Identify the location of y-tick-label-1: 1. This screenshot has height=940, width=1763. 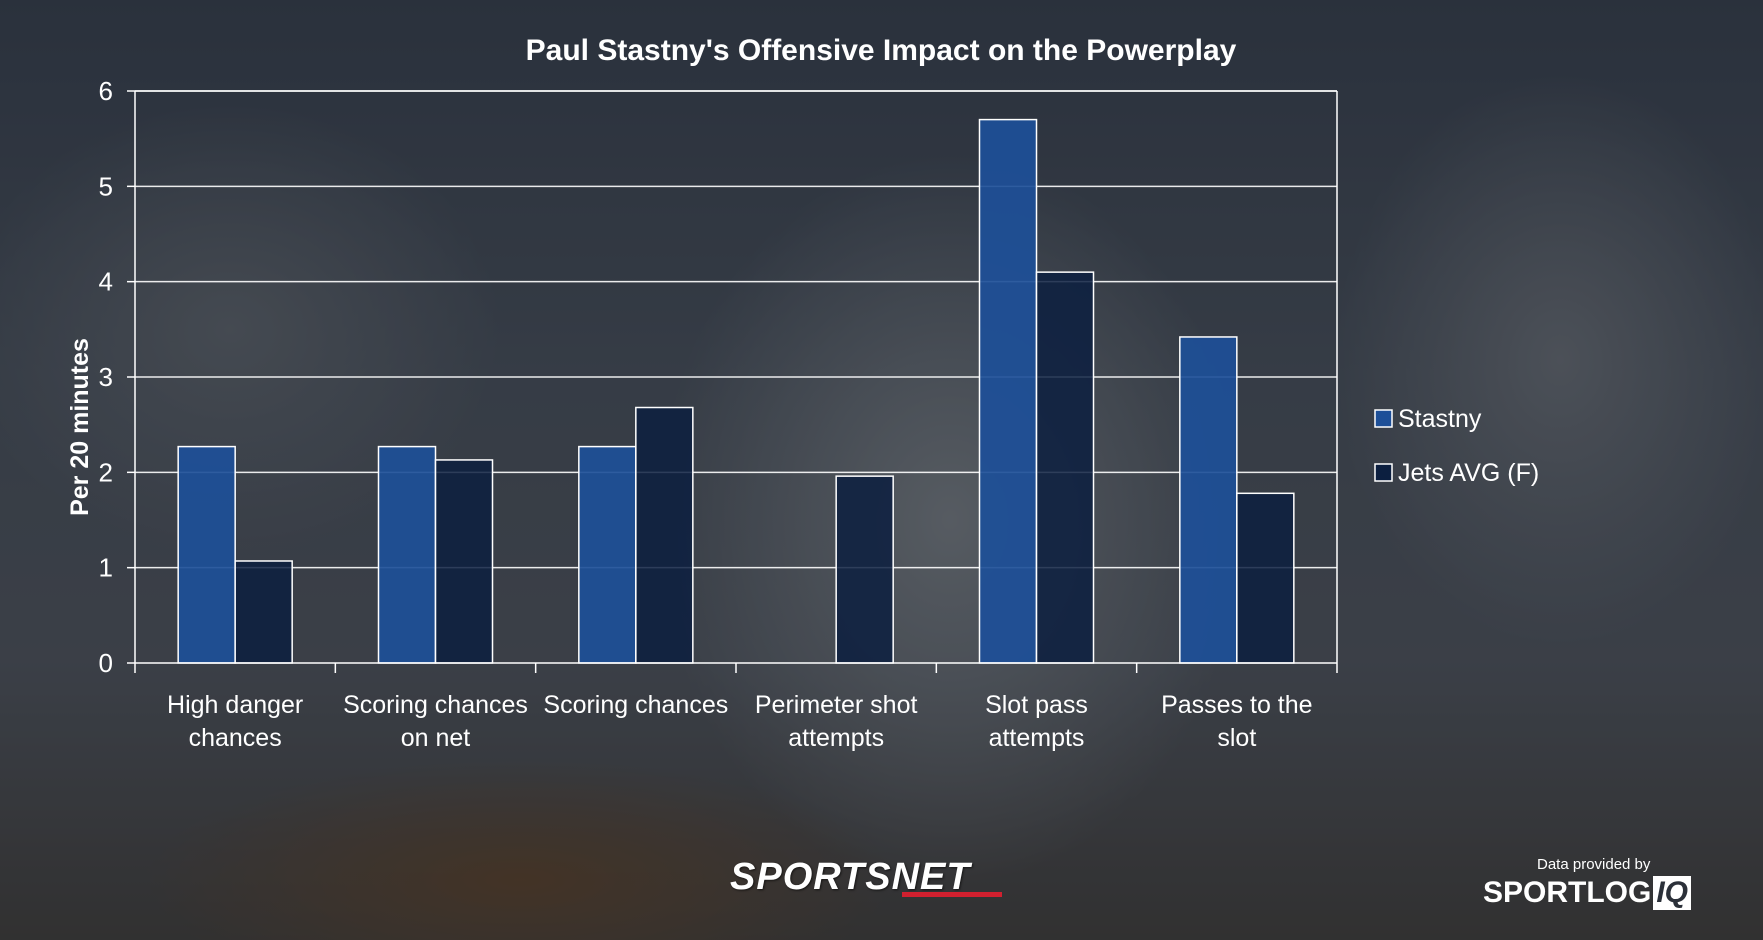
(106, 568).